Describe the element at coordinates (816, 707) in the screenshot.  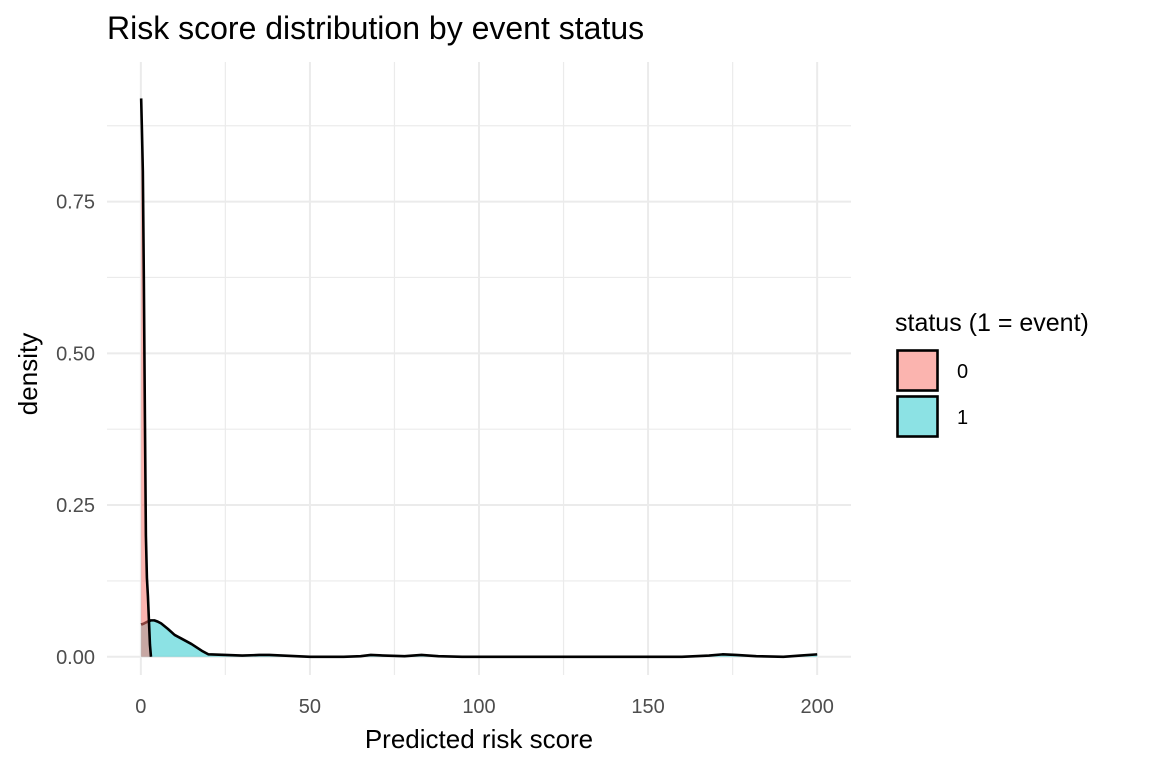
I see `x-tick-label: 200` at that location.